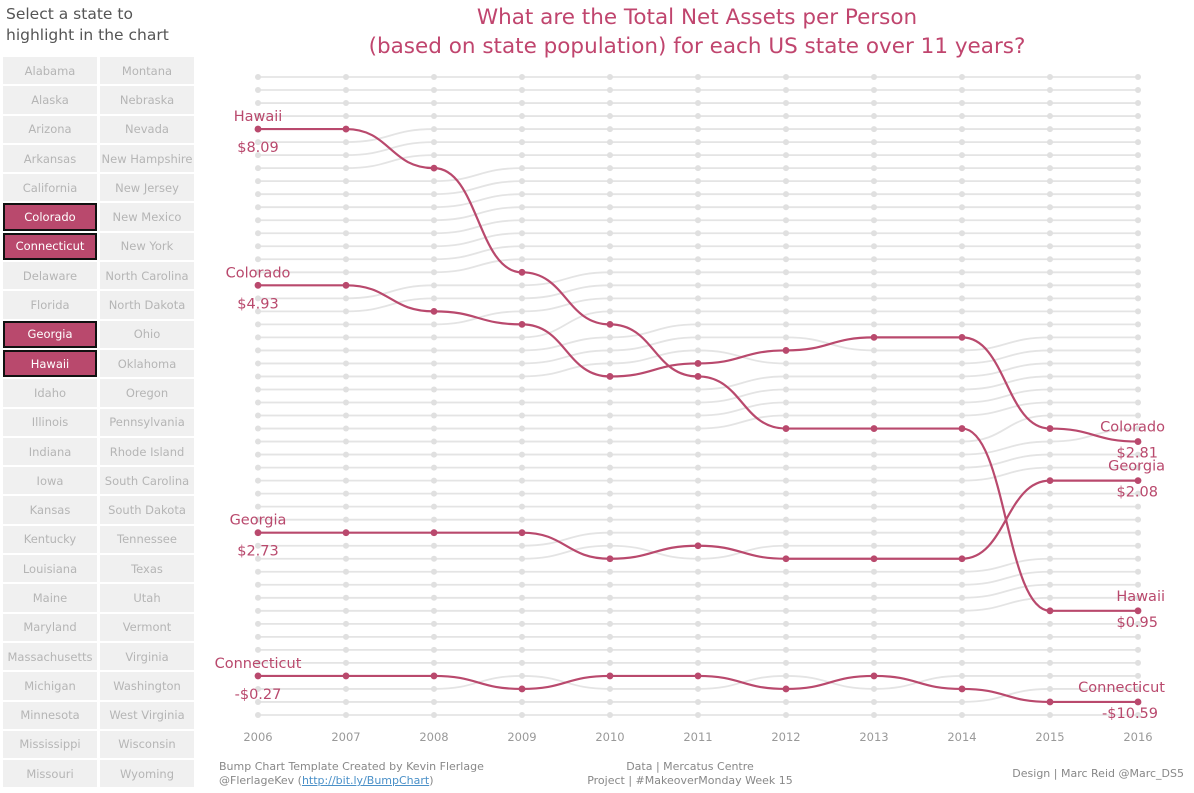  Describe the element at coordinates (147, 158) in the screenshot. I see `state-button-new-hampshire: New Hampshire` at that location.